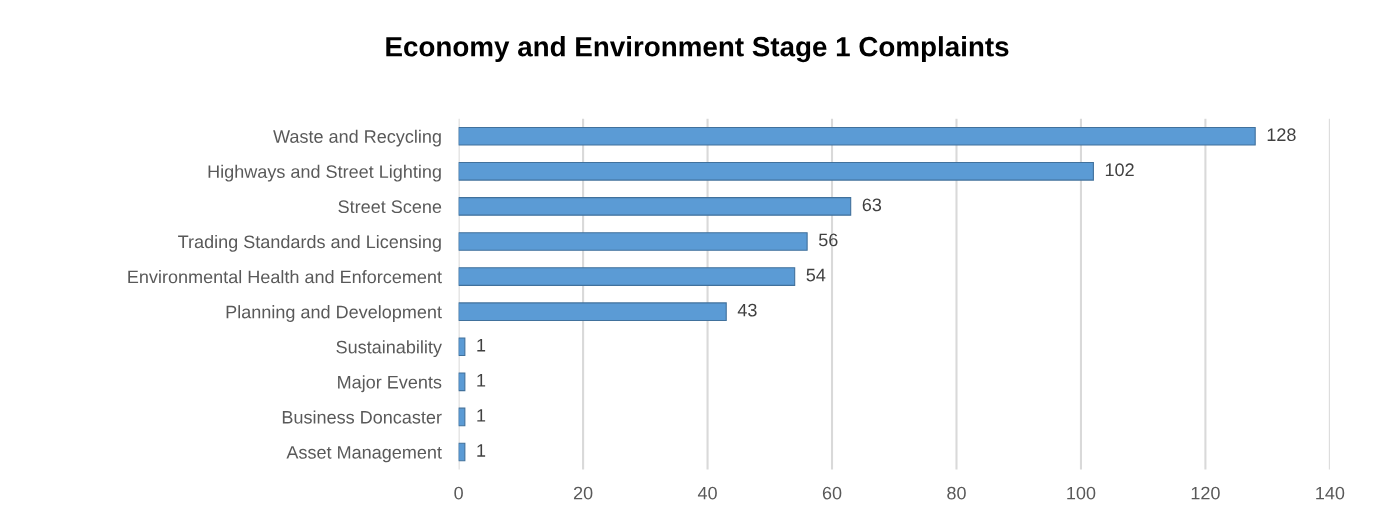  I want to click on y-tick-label: Asset Management, so click(364, 454).